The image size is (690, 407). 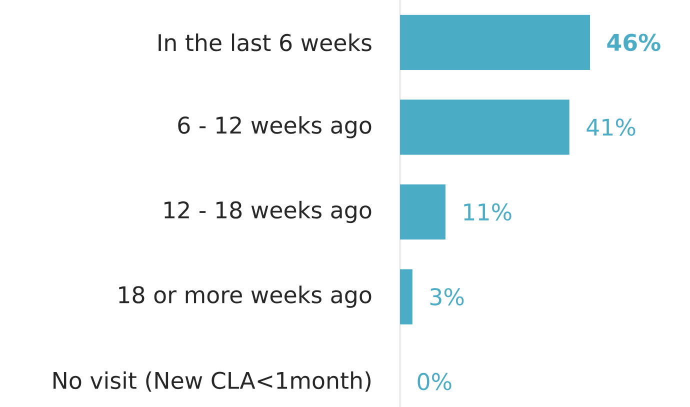 What do you see at coordinates (488, 212) in the screenshot?
I see `data-label: 11%` at bounding box center [488, 212].